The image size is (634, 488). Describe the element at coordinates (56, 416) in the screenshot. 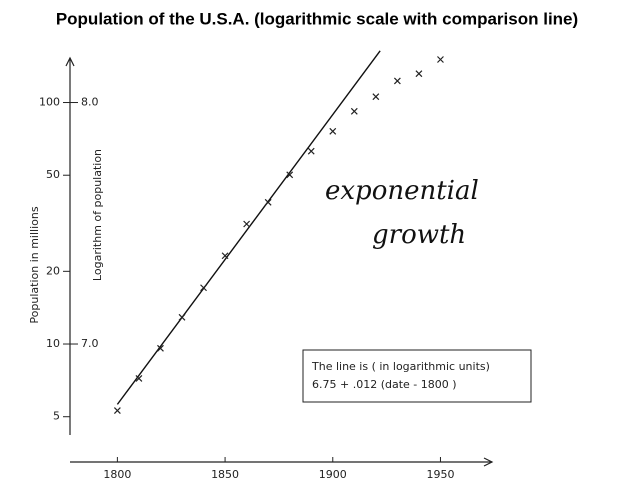

I see `y-tick-label: 5` at that location.